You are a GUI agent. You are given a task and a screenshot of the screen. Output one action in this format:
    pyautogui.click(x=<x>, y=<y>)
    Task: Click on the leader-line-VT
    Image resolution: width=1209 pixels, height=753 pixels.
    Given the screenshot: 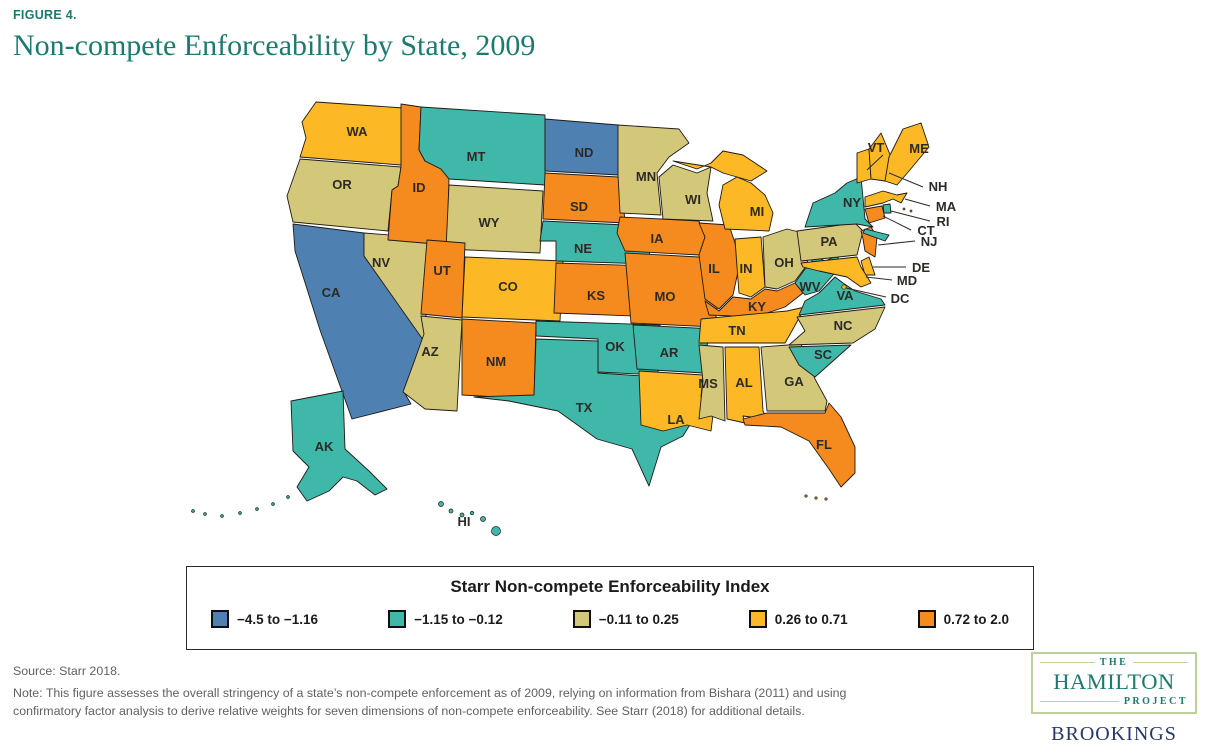 What is the action you would take?
    pyautogui.click(x=875, y=162)
    